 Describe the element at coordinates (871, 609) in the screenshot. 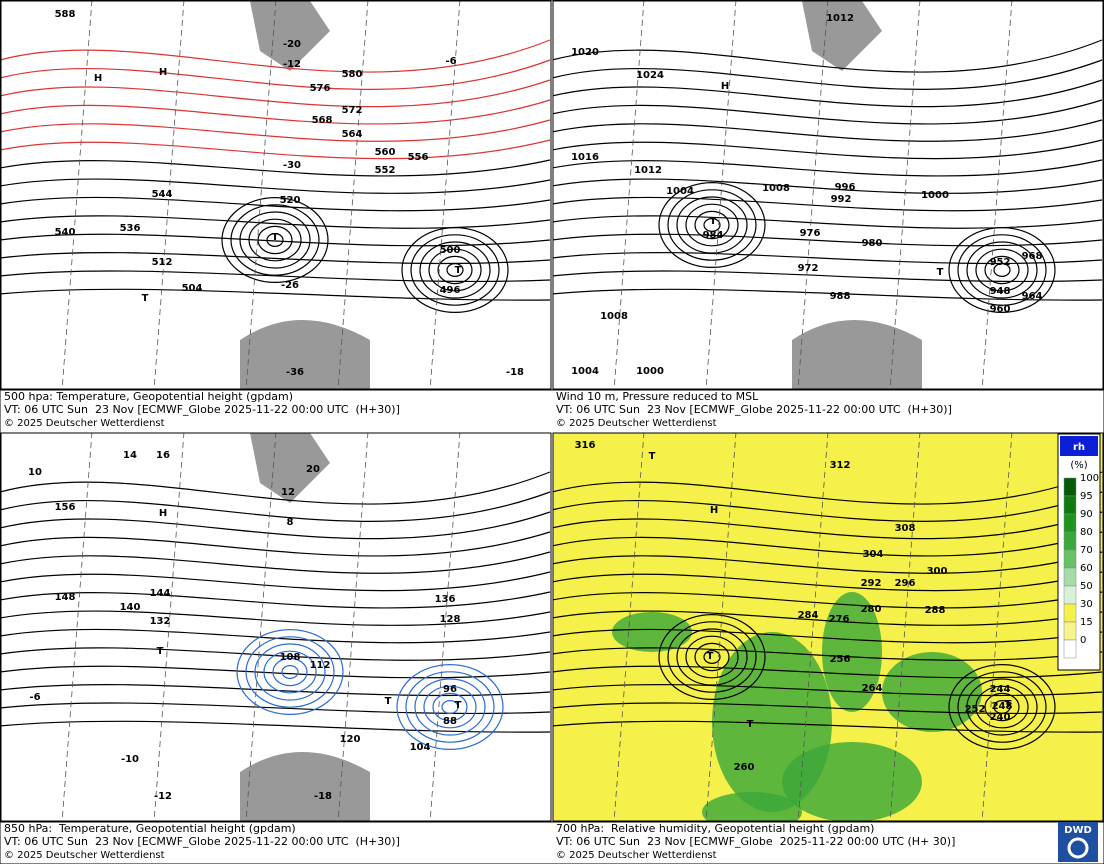

I see `contour-label: 280` at that location.